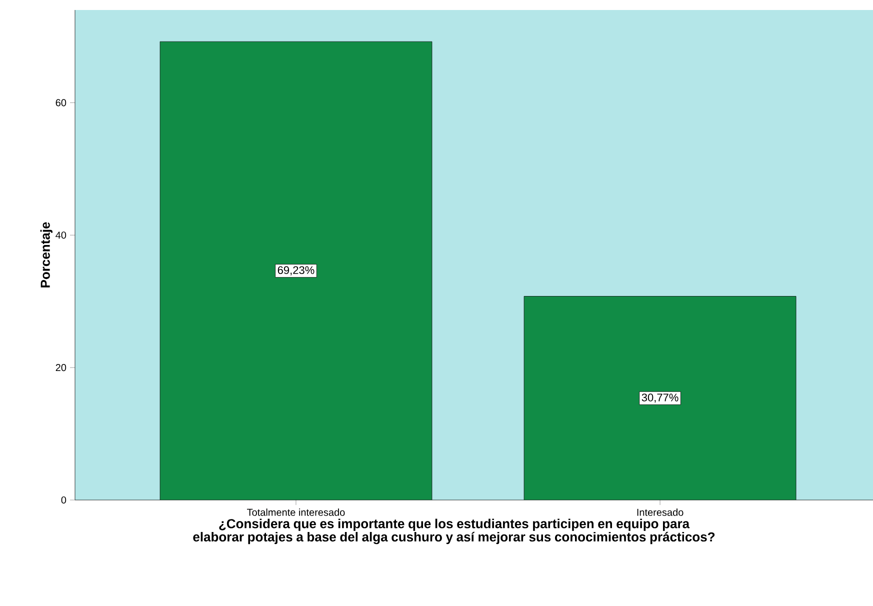 The width and height of the screenshot is (873, 606). Describe the element at coordinates (660, 398) in the screenshot. I see `data-label: 30,77%` at that location.